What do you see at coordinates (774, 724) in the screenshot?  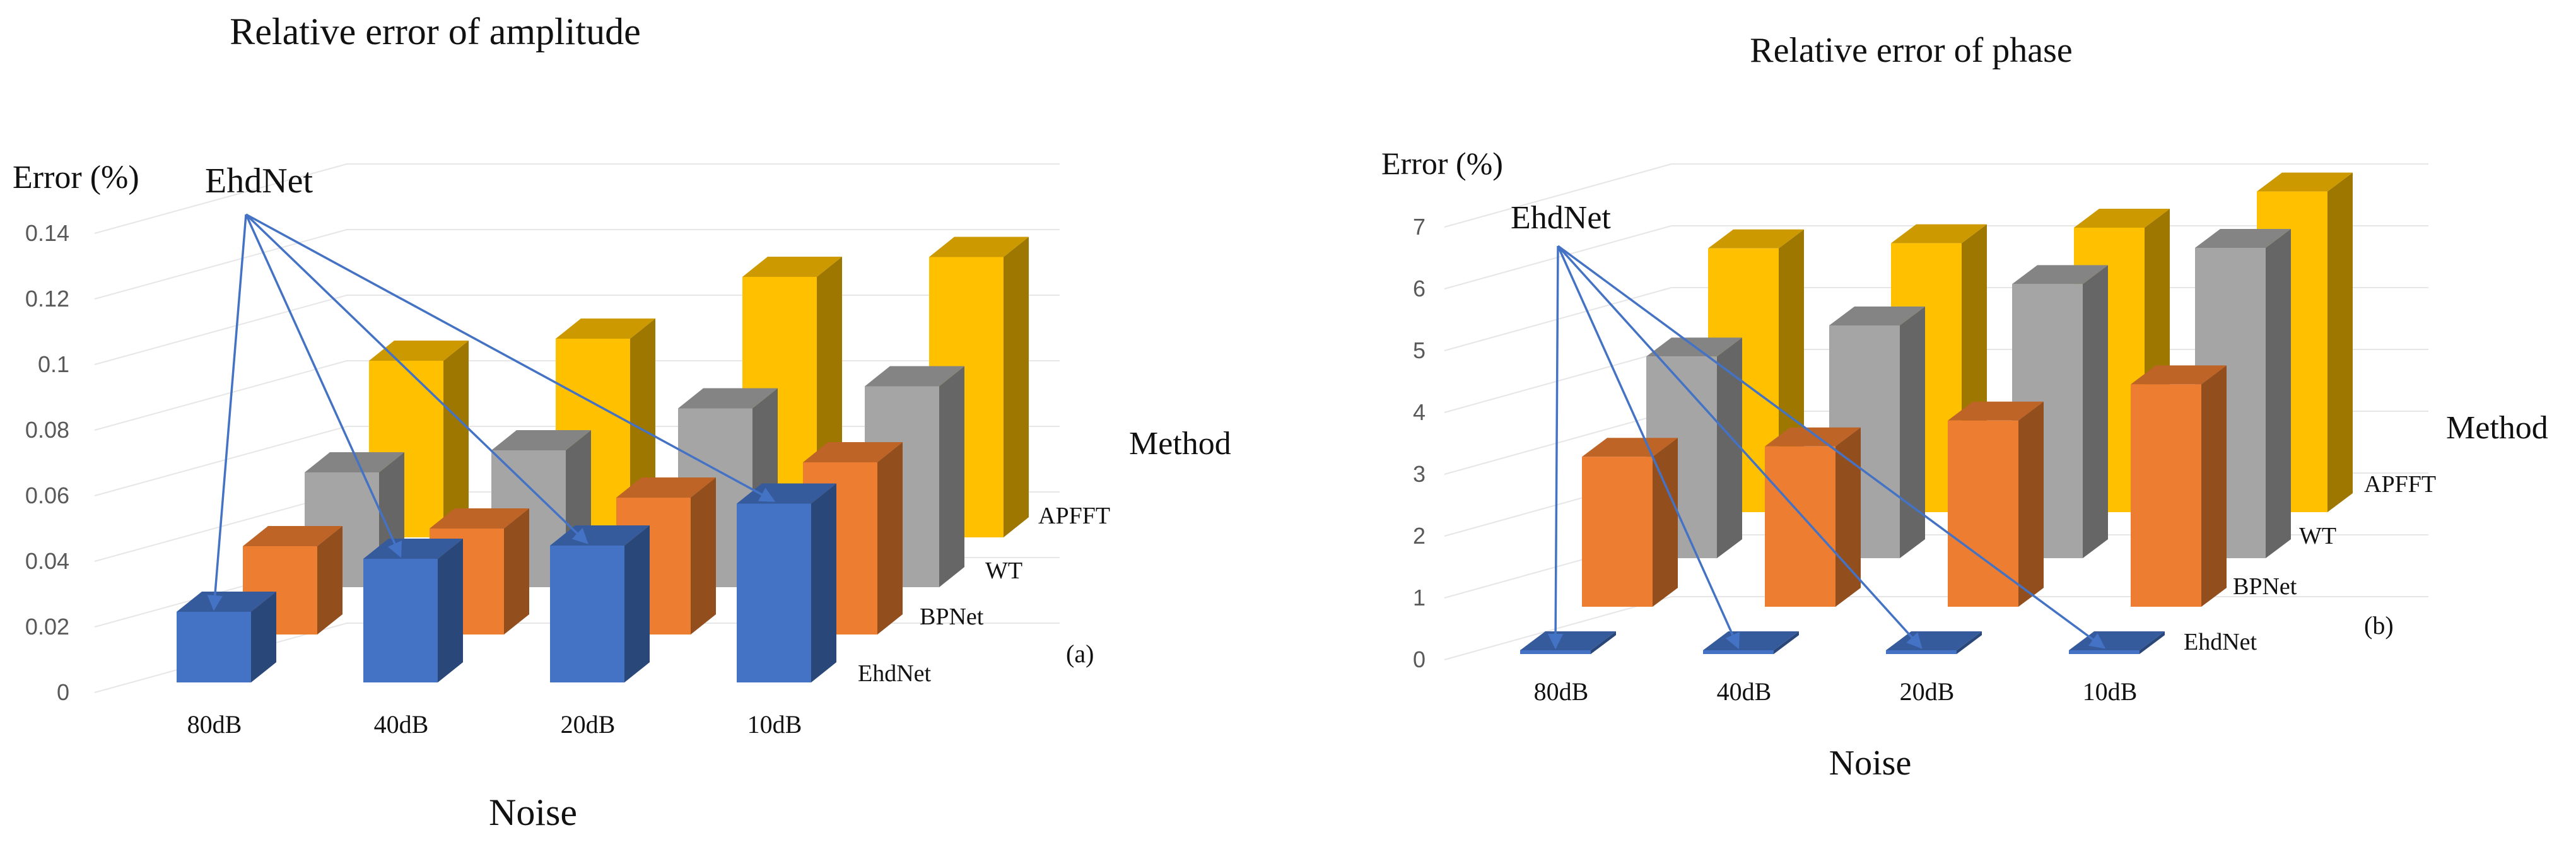 I see `x-tick-label: 10dB` at bounding box center [774, 724].